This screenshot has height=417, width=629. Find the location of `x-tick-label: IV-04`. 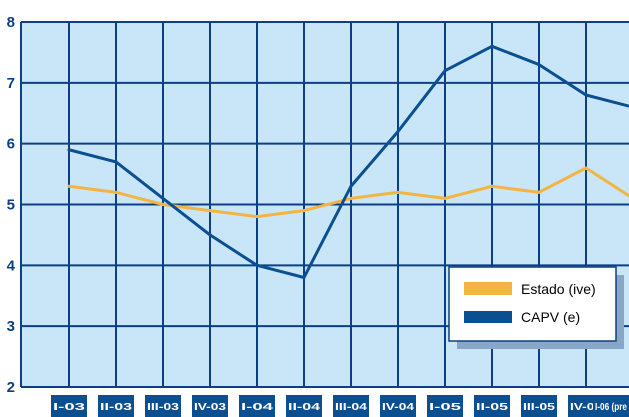

x-tick-label: IV-04 is located at coordinates (398, 407).